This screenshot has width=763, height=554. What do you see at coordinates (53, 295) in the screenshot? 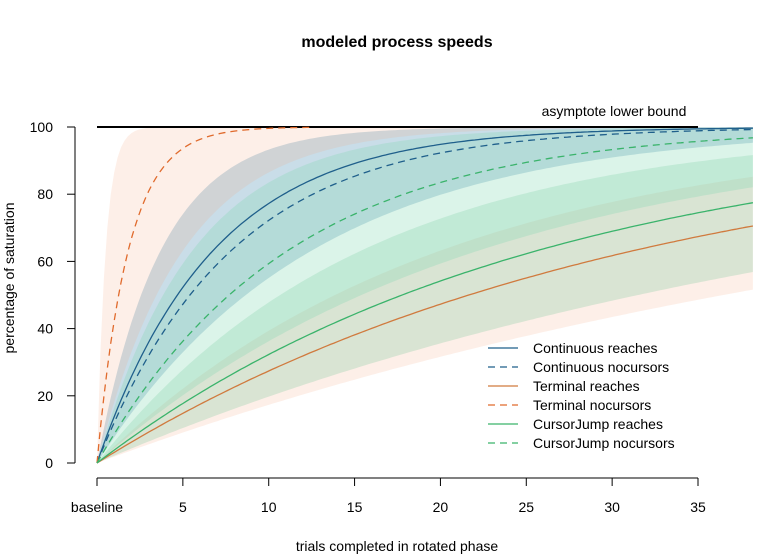
I see `y-axis: 0 20 40 60 80 100` at bounding box center [53, 295].